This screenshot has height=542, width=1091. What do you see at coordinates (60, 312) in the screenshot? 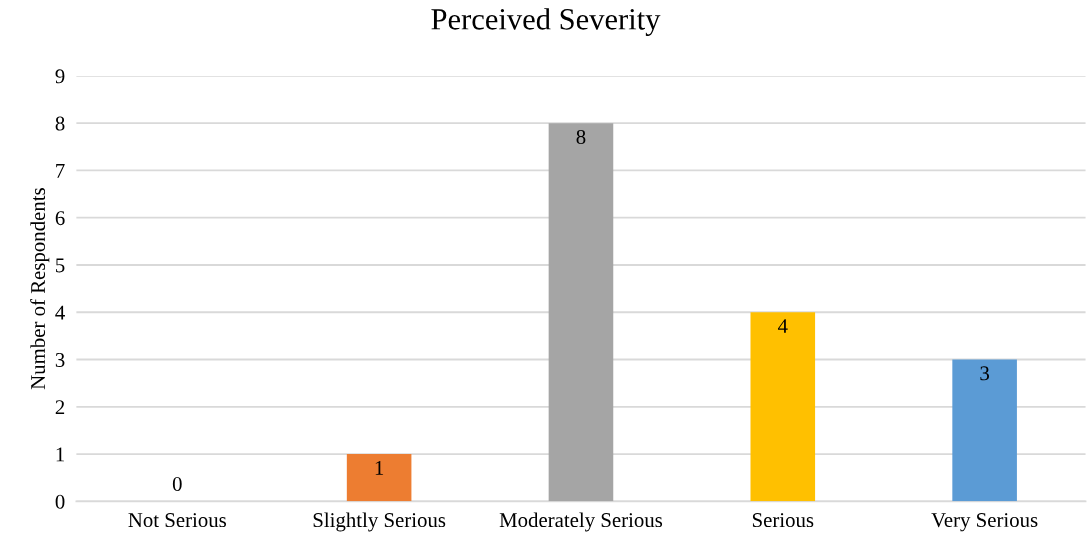
I see `y-tick-label: 4` at bounding box center [60, 312].